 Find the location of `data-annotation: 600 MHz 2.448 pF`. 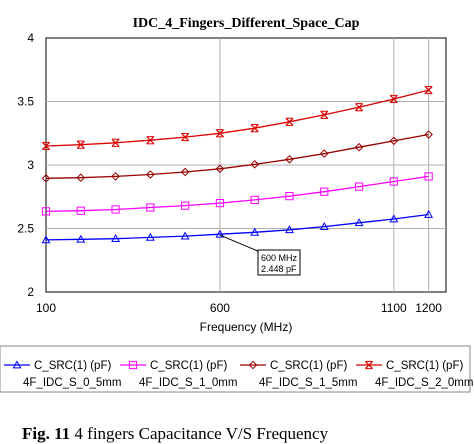

data-annotation: 600 MHz 2.448 pF is located at coordinates (260, 255).